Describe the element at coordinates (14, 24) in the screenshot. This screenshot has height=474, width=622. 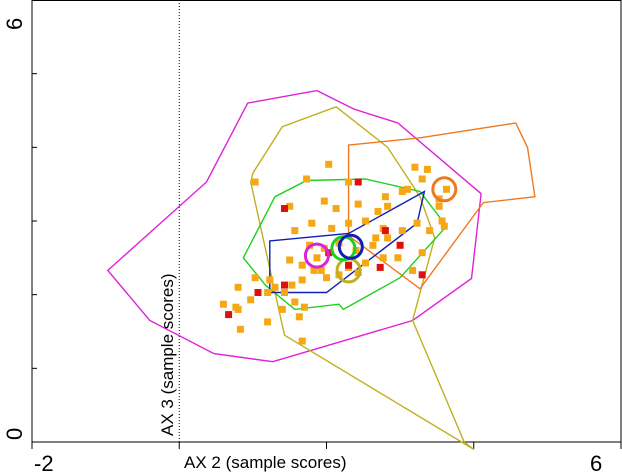
I see `y-tick-label-max: 6` at that location.